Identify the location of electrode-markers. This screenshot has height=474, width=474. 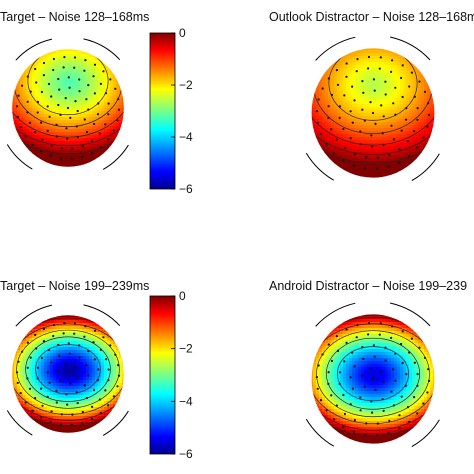
(373, 113).